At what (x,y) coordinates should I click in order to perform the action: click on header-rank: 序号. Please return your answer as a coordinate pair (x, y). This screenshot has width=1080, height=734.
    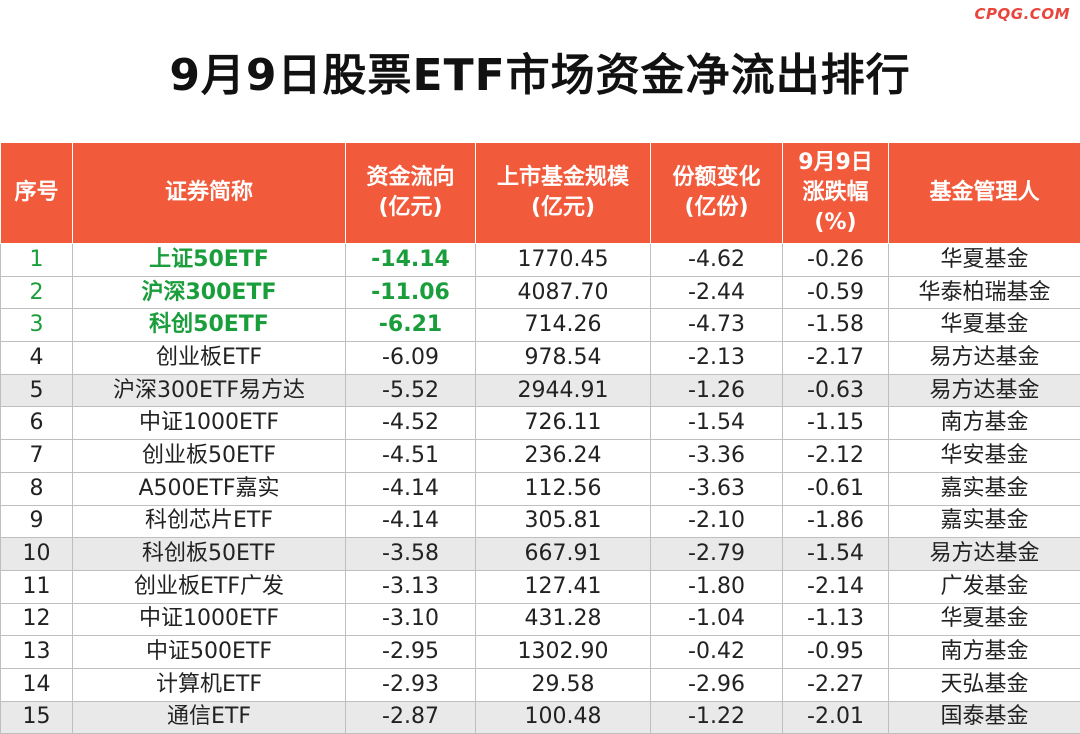
    Looking at the image, I should click on (37, 193).